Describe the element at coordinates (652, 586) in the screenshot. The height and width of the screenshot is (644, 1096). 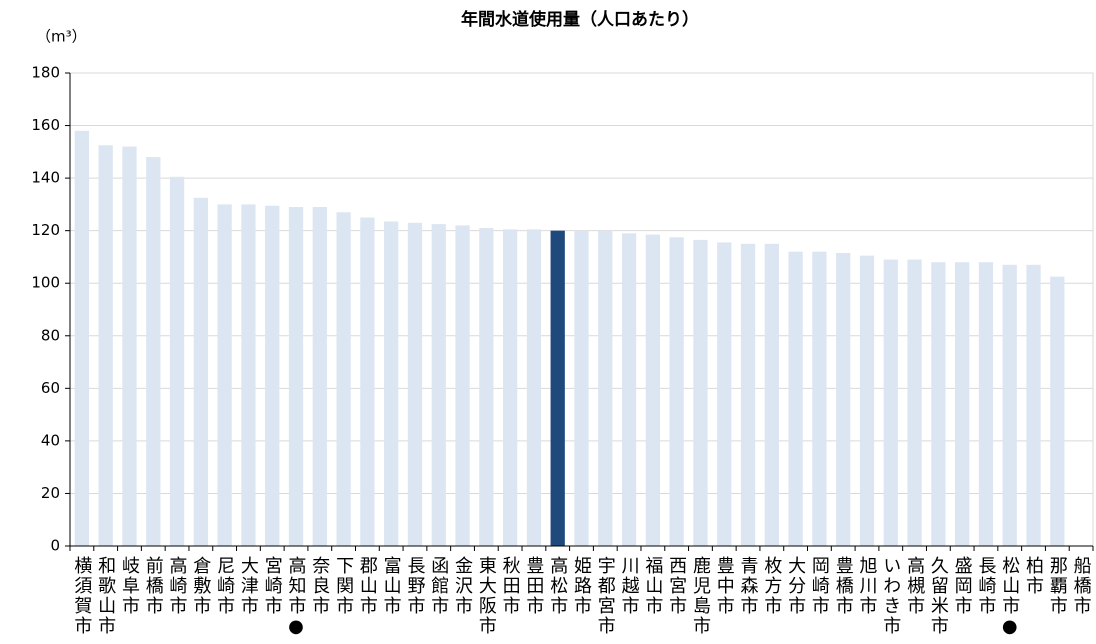
I see `x-tick-label: 福山市` at that location.